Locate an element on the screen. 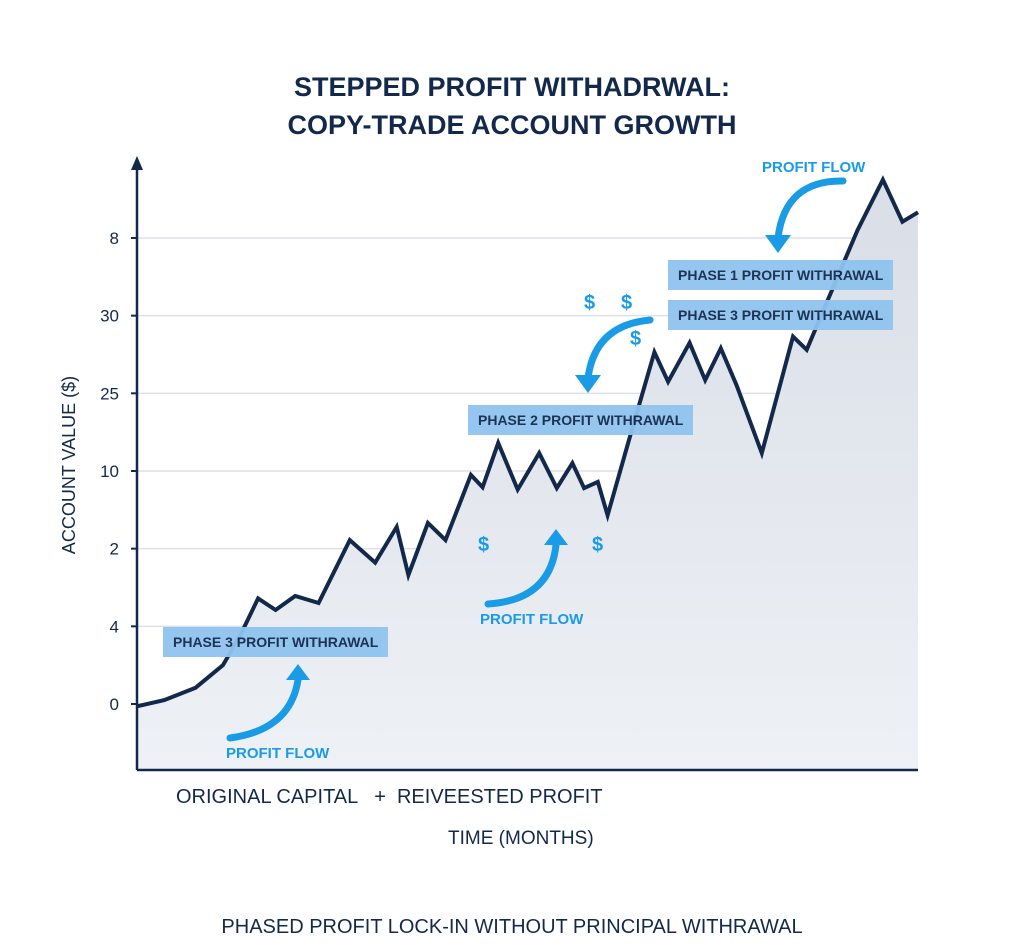 The image size is (1024, 949). y-axis-label: ACCOUNT VALUE ($) is located at coordinates (69, 465).